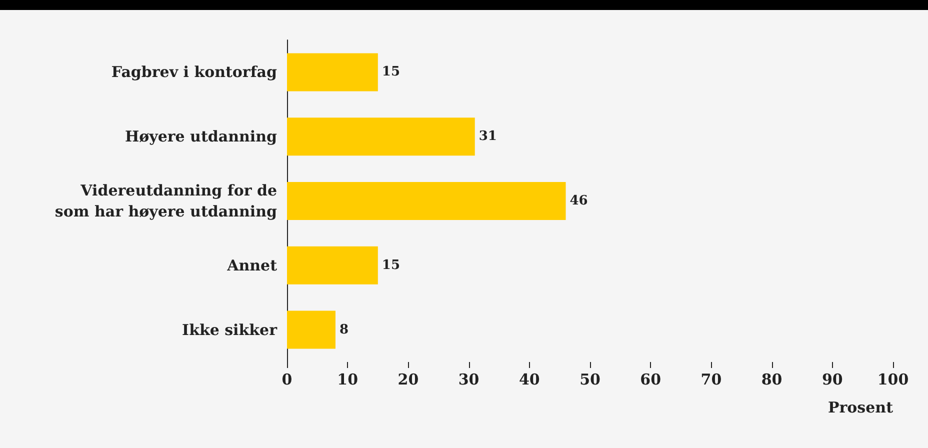 This screenshot has height=448, width=928. What do you see at coordinates (651, 379) in the screenshot?
I see `x-tick-label: 60` at bounding box center [651, 379].